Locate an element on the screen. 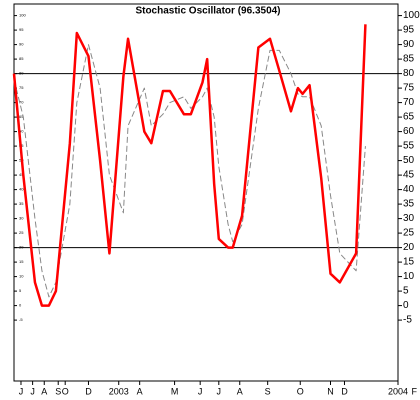  y-tick-label: 100 is located at coordinates (411, 15).